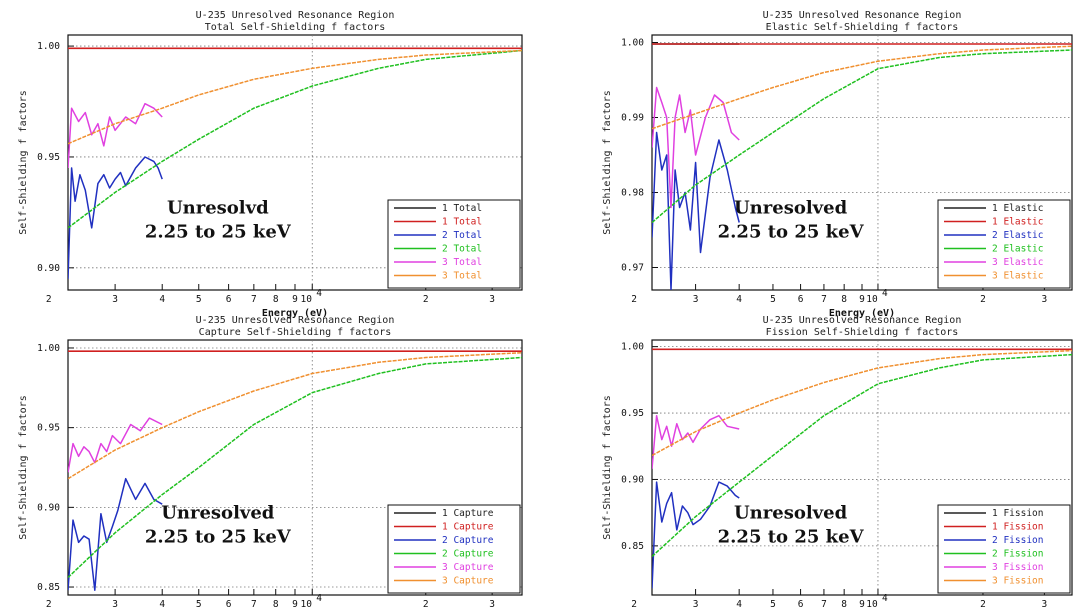 The image size is (1081, 613). What do you see at coordinates (462, 276) in the screenshot?
I see `legend-entry: 3 Total` at bounding box center [462, 276].